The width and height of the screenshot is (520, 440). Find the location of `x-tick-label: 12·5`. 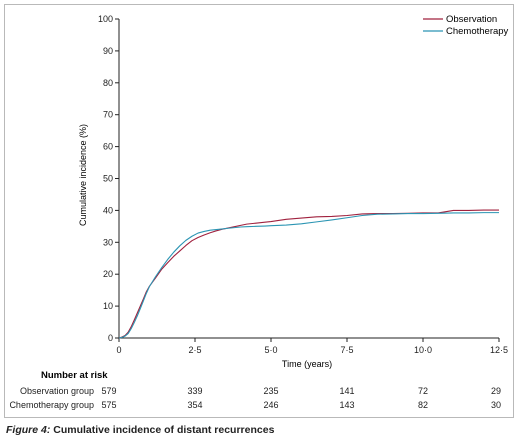

x-tick-label: 12·5 is located at coordinates (499, 350).